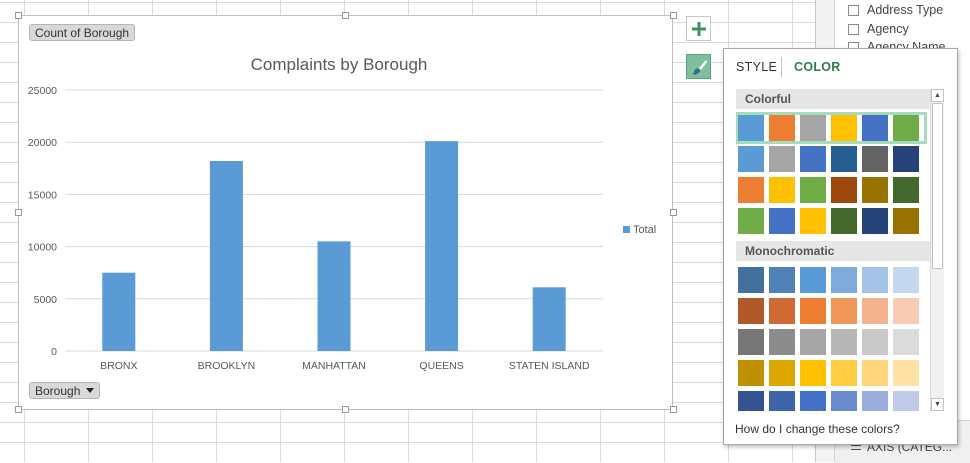 The image size is (970, 463). Describe the element at coordinates (441, 366) in the screenshot. I see `x-tick-label: QUEENS` at that location.